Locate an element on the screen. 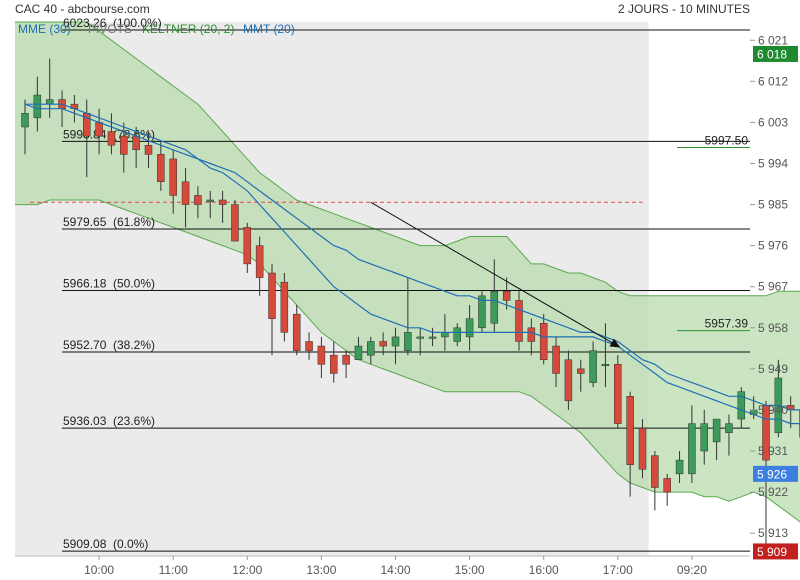 The height and width of the screenshot is (580, 800). price-tag-low is located at coordinates (775, 551).